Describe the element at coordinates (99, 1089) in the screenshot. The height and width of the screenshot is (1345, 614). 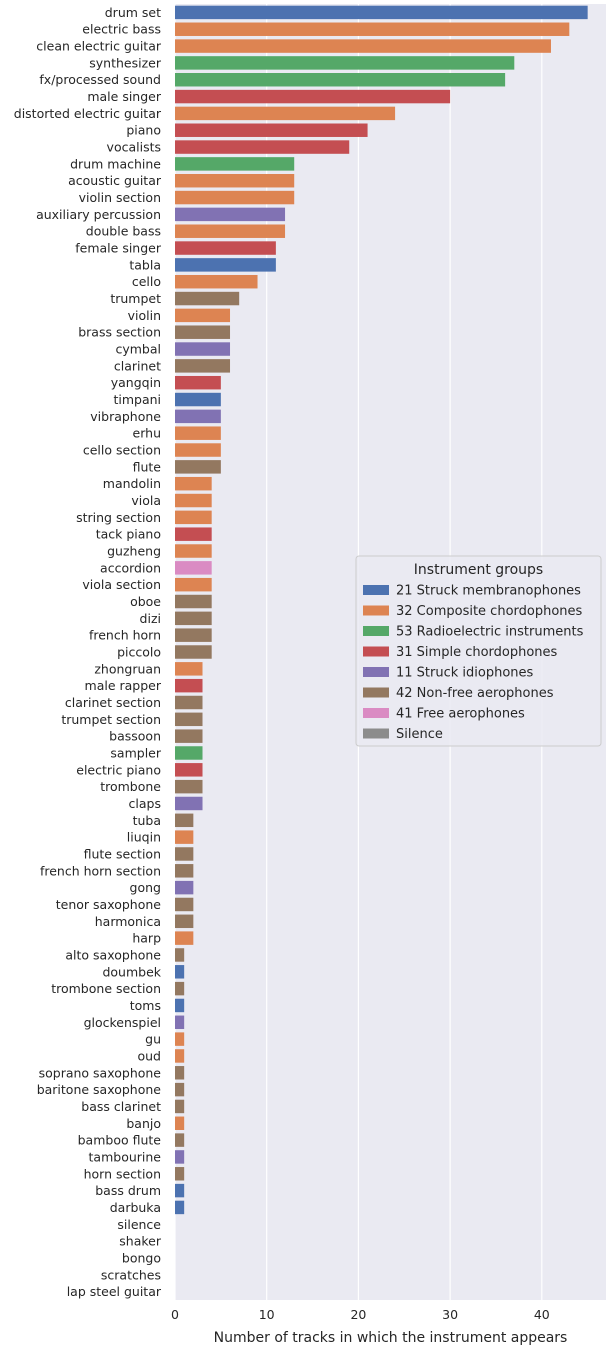
I see `y-tick-label: baritone saxophone` at that location.